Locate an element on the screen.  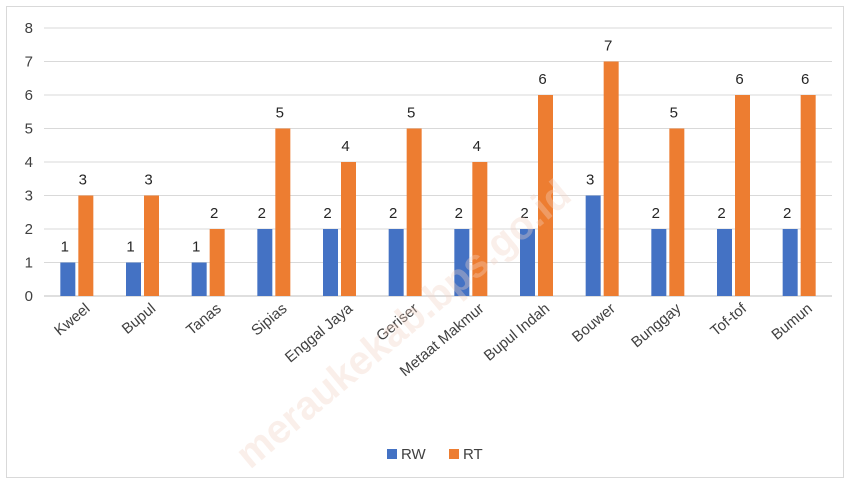
x-tick-label: Bupul Indah is located at coordinates (517, 332).